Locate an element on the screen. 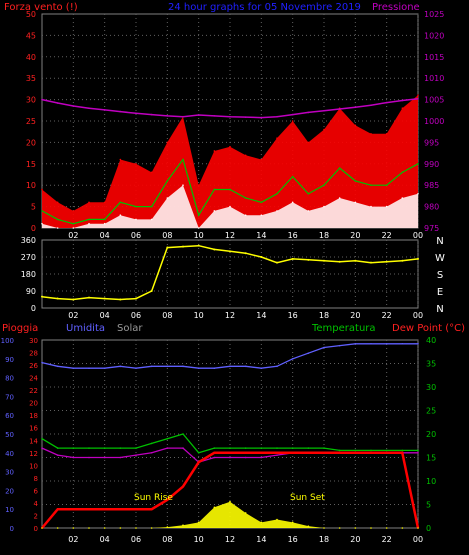 The image size is (469, 555). wind-ytick-9: 45 is located at coordinates (31, 35).